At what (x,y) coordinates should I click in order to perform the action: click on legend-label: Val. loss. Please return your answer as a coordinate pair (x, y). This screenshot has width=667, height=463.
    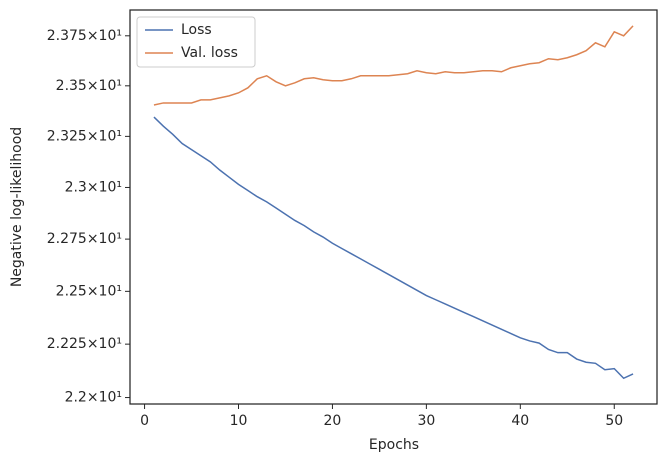
    Looking at the image, I should click on (209, 53).